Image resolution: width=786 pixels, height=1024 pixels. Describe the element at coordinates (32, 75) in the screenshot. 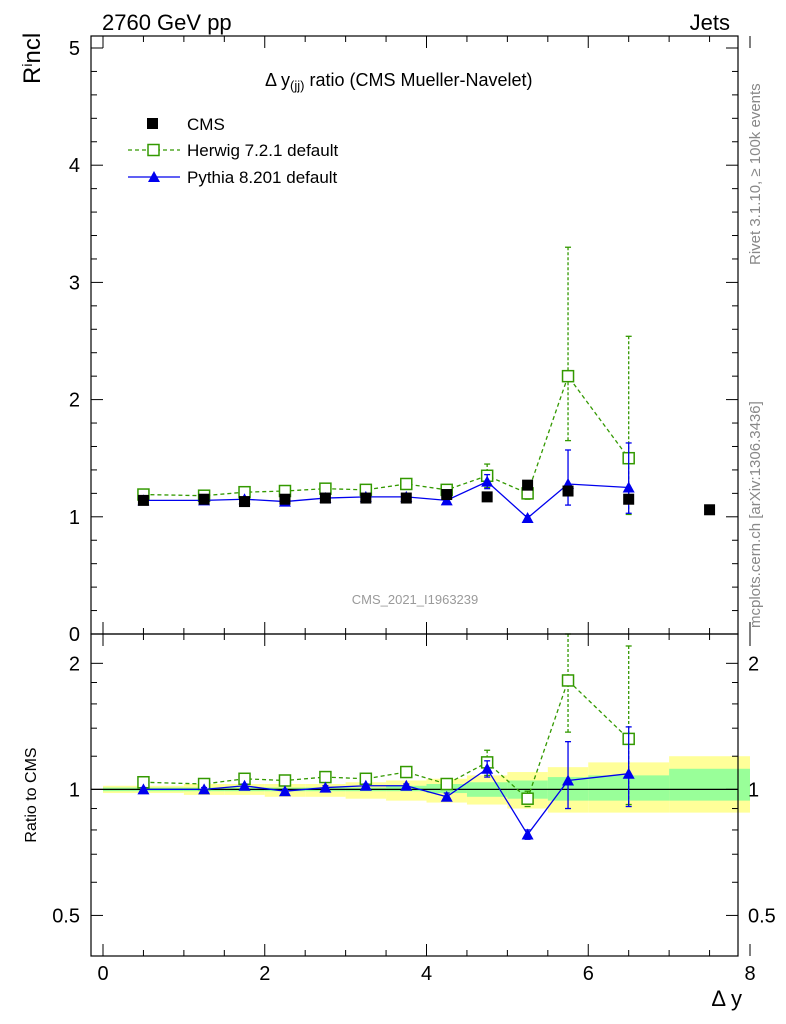

I see `y-axis-label-r: R` at that location.